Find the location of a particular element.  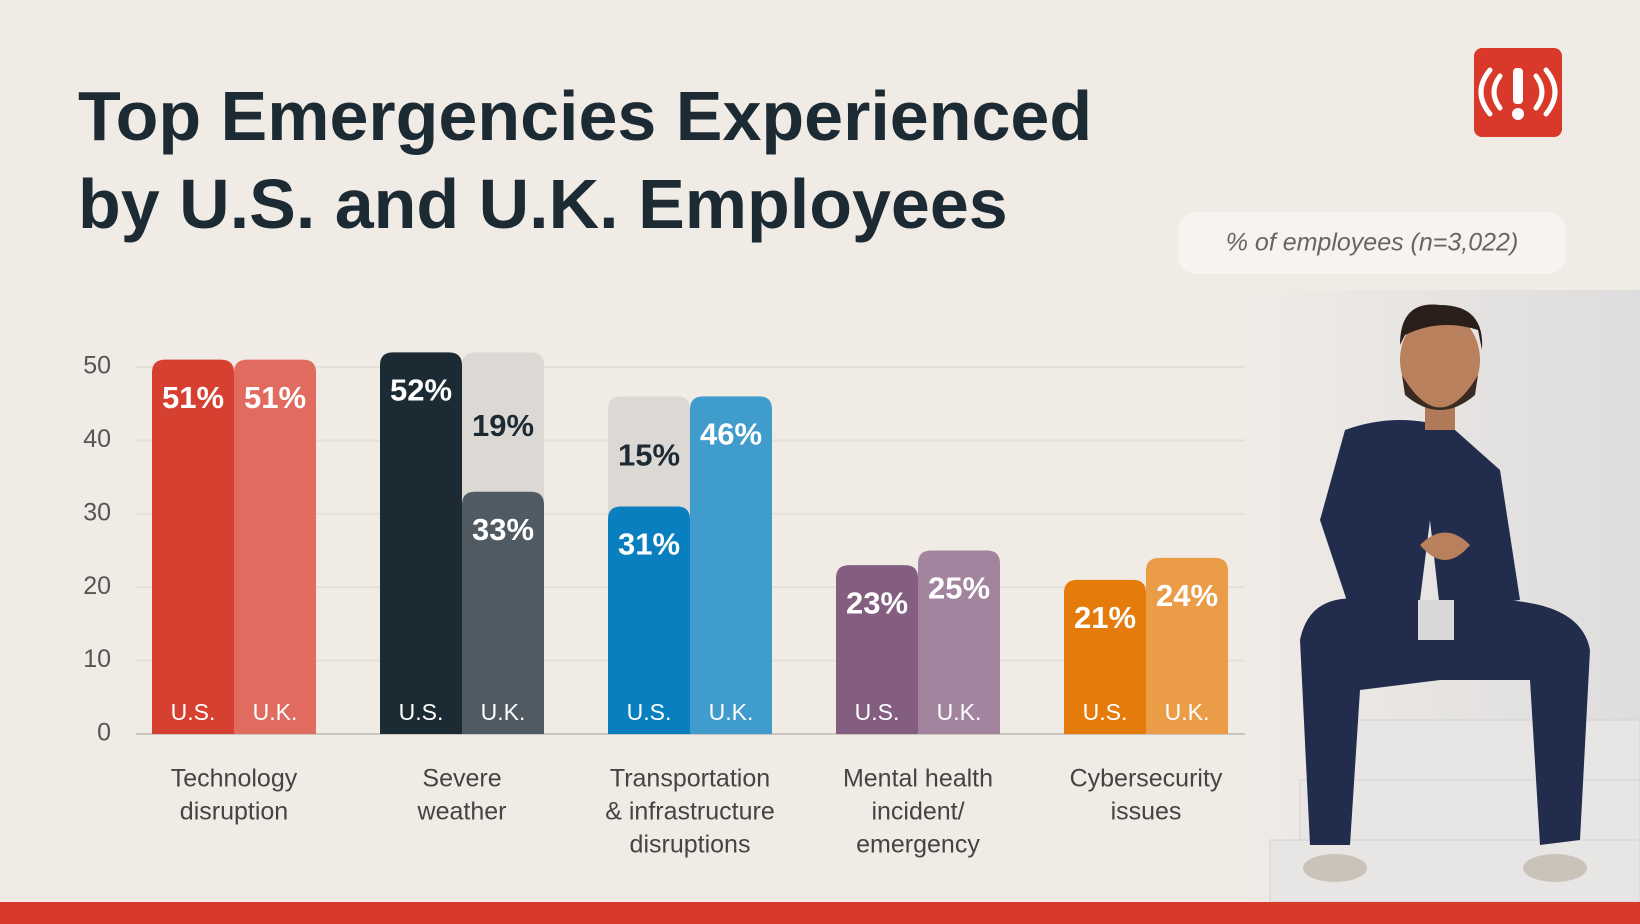

x-tick-label: disruptions is located at coordinates (690, 845).